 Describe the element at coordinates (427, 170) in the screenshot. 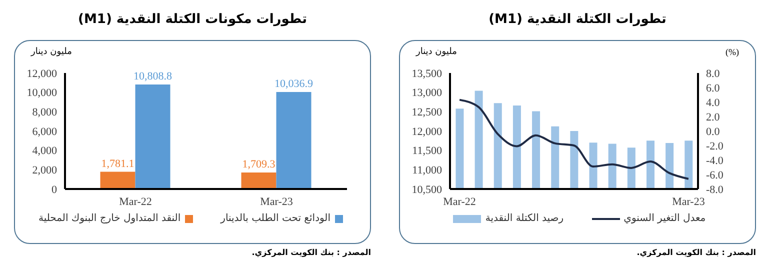

I see `y-tick-label: 11,000` at that location.